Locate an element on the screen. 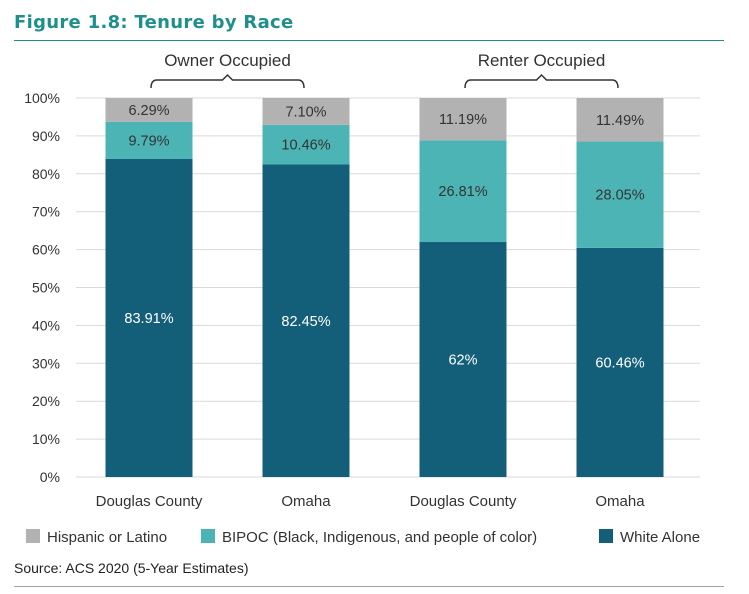 This screenshot has height=594, width=749. data-label: 28.05% is located at coordinates (619, 196).